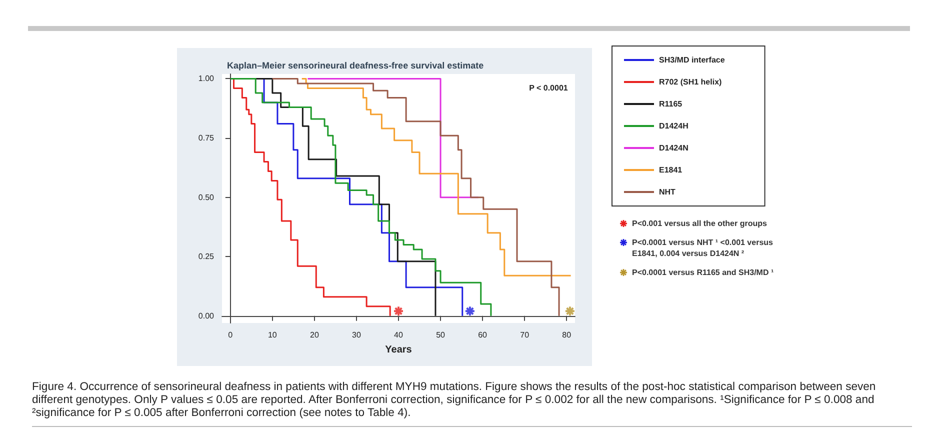  I want to click on legend-label: SH3/MD interface, so click(692, 60).